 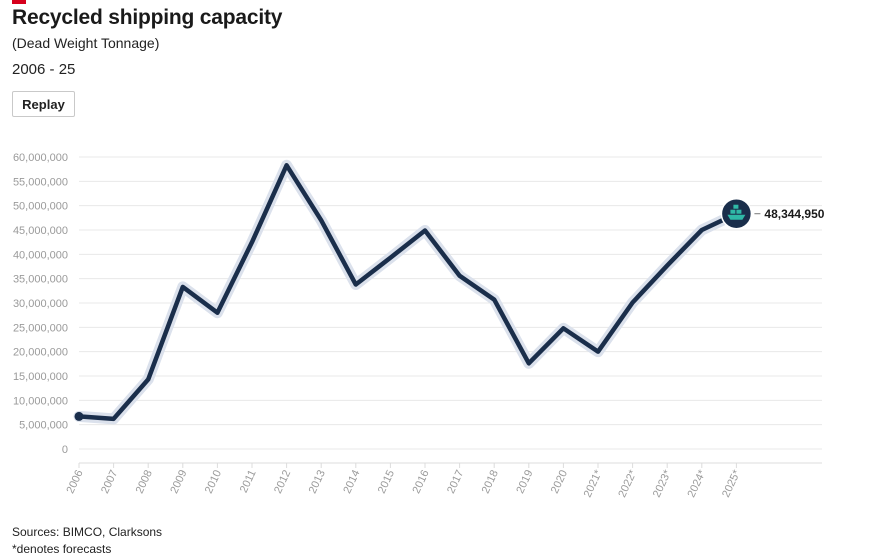 I want to click on x-tick-label: 2011, so click(x=248, y=481).